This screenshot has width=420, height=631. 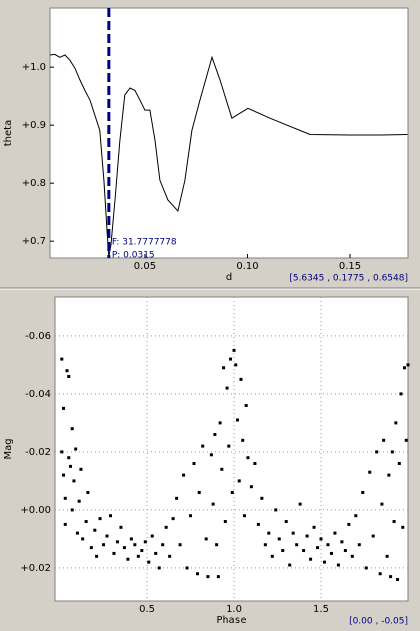 I want to click on status: [0.00 , -0.05], so click(x=378, y=622).